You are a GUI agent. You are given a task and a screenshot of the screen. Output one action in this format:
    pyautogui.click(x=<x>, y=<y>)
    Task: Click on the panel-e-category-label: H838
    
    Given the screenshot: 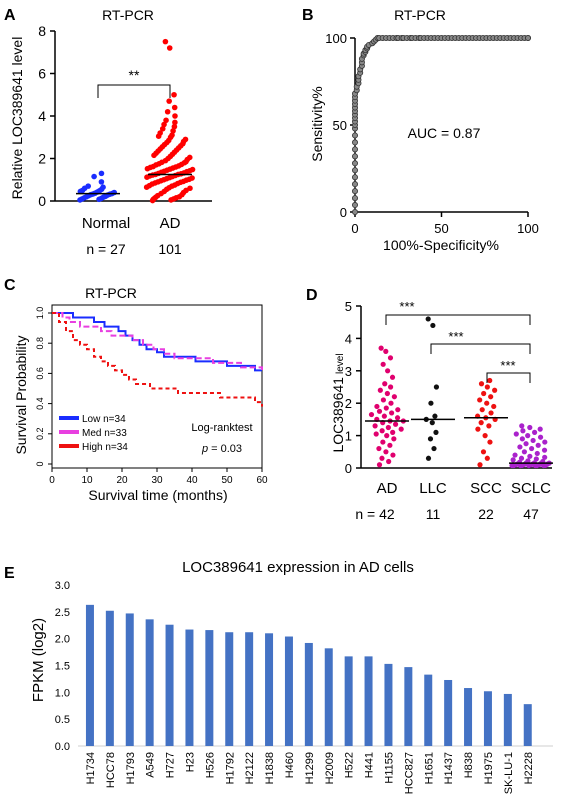 What is the action you would take?
    pyautogui.click(x=469, y=765)
    